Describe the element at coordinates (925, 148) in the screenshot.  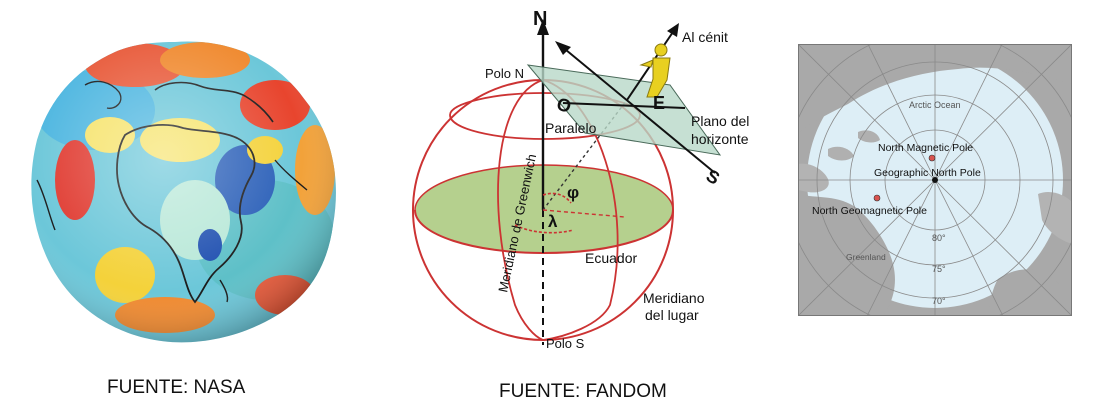
I see `magnetic-pole-label: North Magnetic Pole` at that location.